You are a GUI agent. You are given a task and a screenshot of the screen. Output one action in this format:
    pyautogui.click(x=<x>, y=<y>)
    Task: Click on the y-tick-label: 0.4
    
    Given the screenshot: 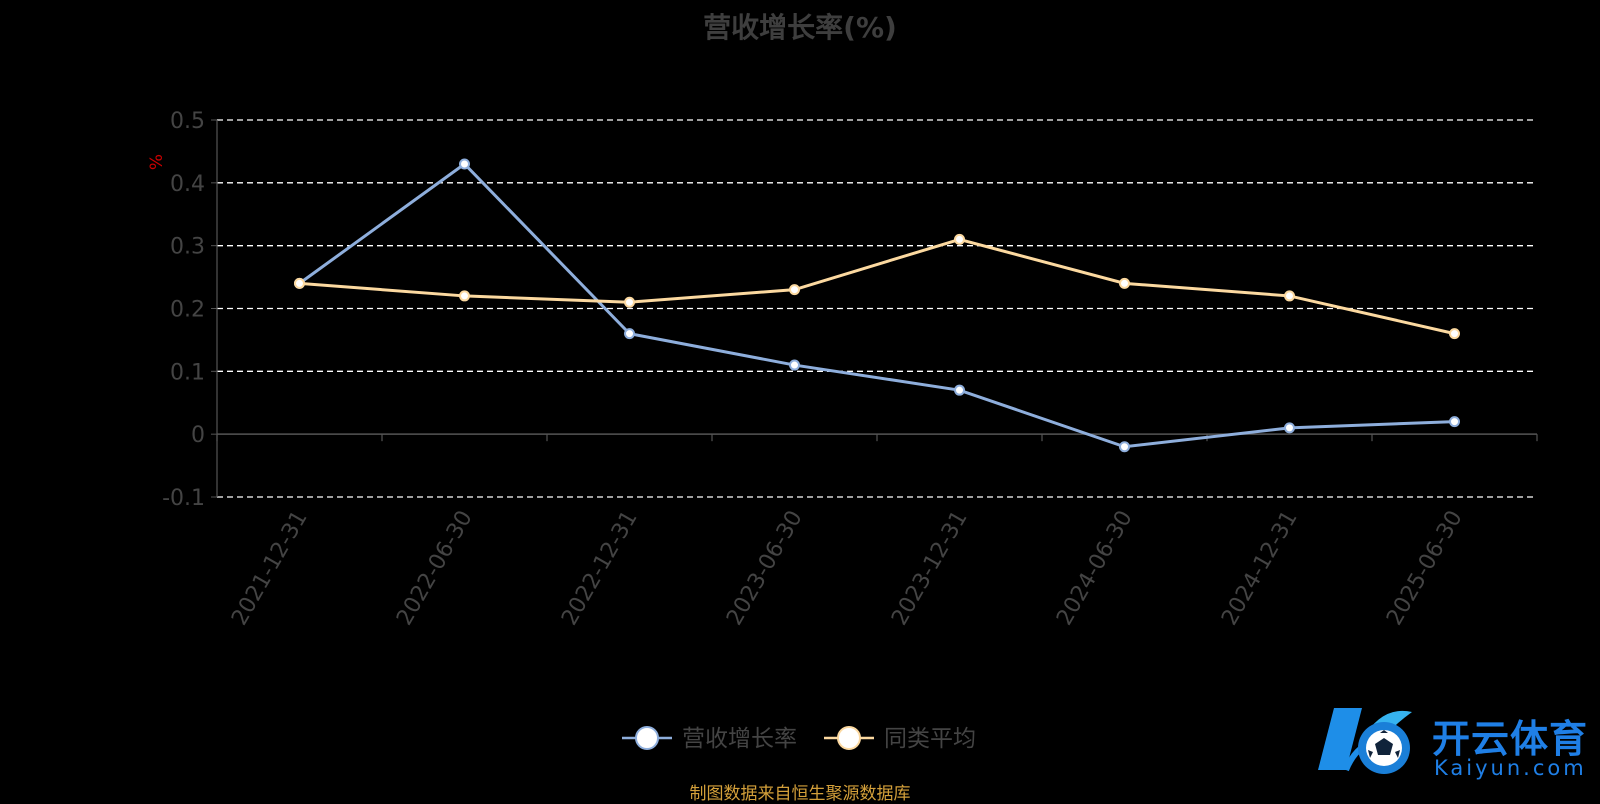 What is the action you would take?
    pyautogui.click(x=187, y=184)
    